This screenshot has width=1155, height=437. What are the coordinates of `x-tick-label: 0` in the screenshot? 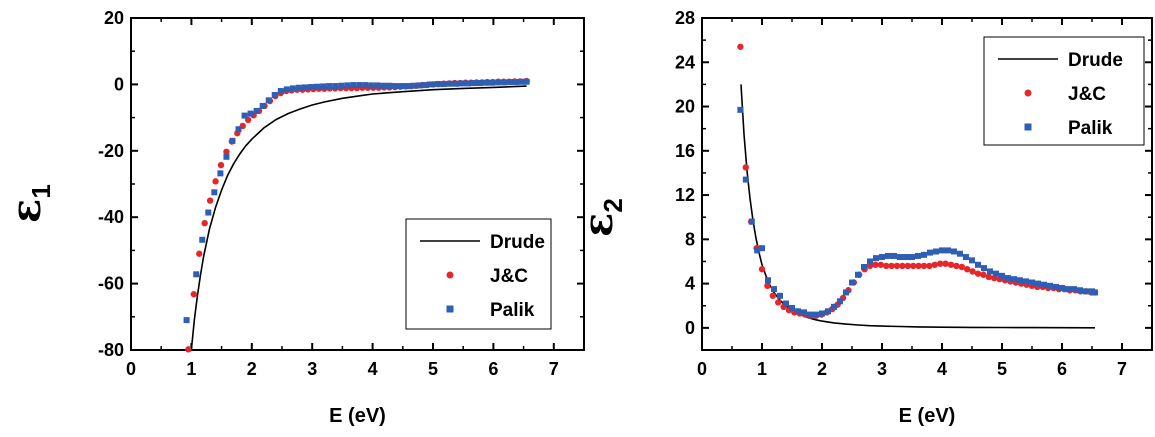 It's located at (131, 369).